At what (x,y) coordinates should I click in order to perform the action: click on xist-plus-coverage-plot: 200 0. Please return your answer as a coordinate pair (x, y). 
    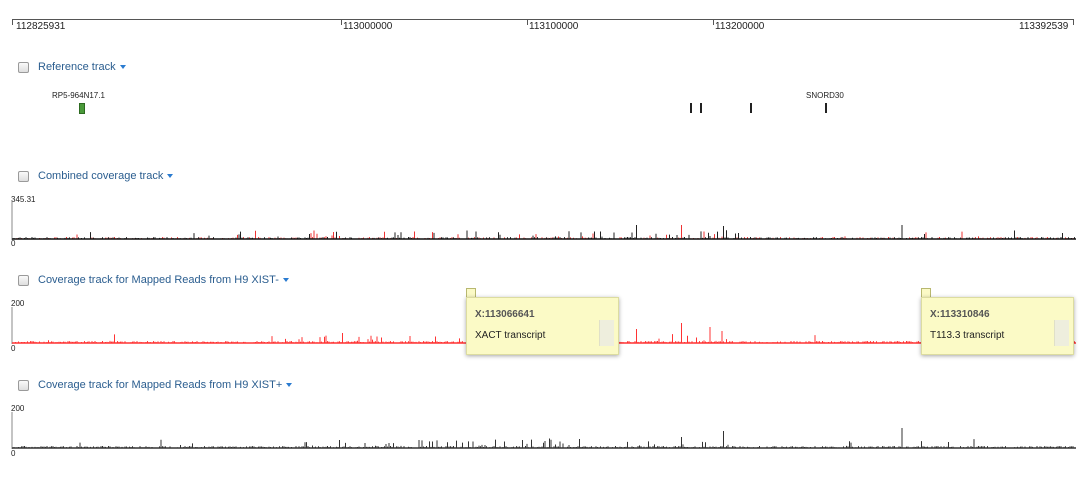
    Looking at the image, I should click on (546, 432).